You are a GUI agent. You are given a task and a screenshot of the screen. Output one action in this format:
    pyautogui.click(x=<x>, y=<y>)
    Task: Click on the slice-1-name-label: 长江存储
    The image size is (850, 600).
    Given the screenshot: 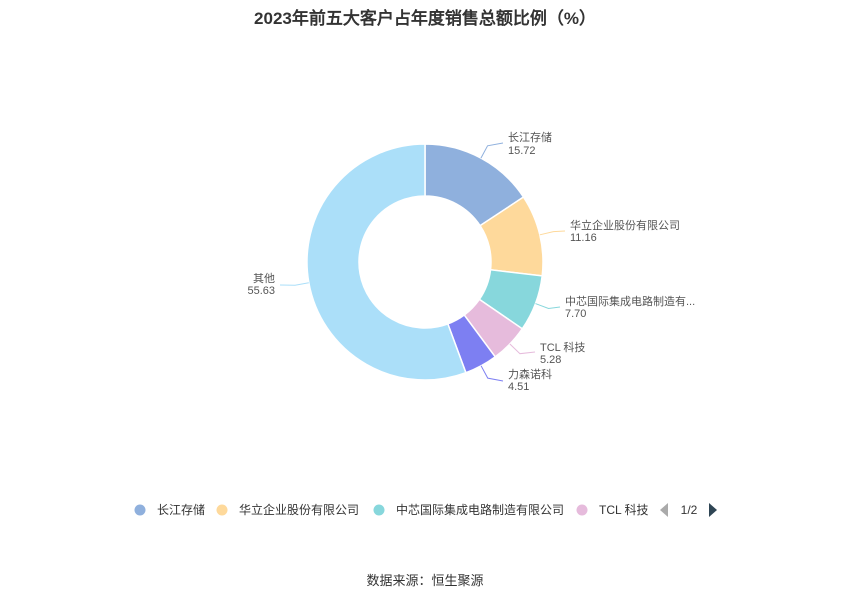 What is the action you would take?
    pyautogui.click(x=530, y=137)
    